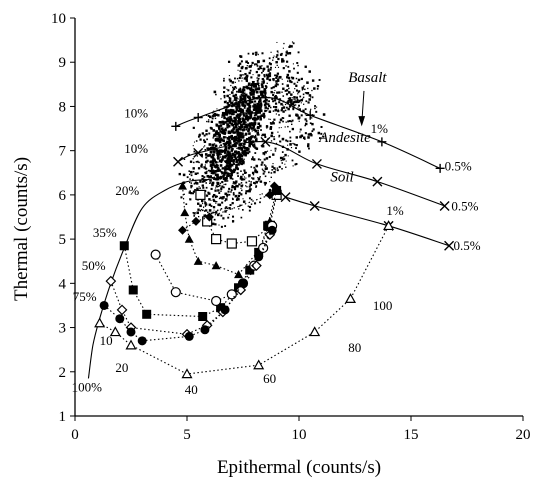  What do you see at coordinates (311, 174) in the screenshot?
I see `curve-andesite` at bounding box center [311, 174].